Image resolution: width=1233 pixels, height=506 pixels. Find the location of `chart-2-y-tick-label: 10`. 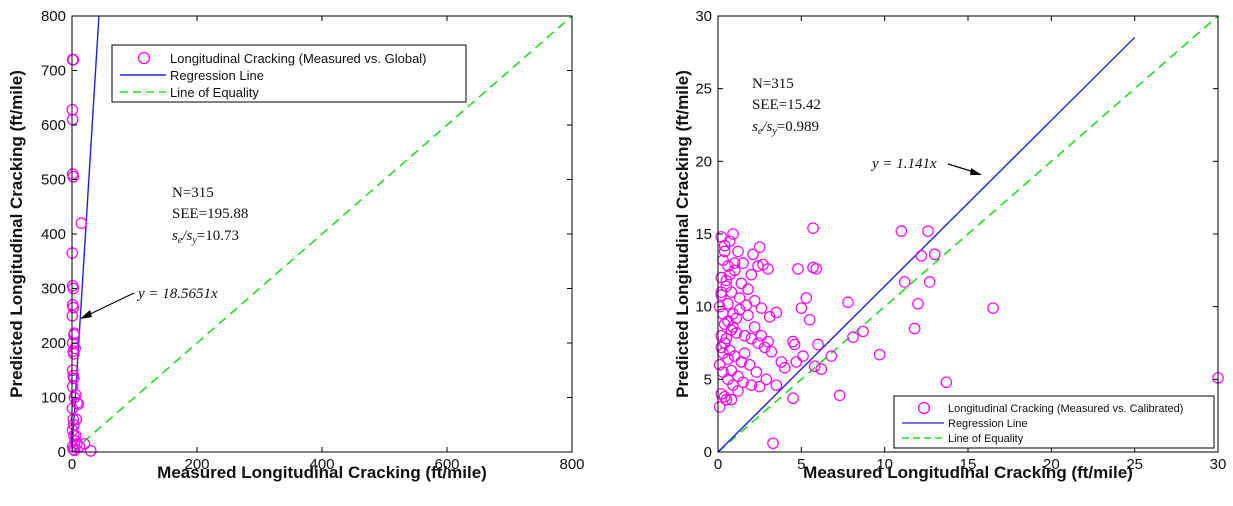

chart-2-y-tick-label: 10 is located at coordinates (703, 307).